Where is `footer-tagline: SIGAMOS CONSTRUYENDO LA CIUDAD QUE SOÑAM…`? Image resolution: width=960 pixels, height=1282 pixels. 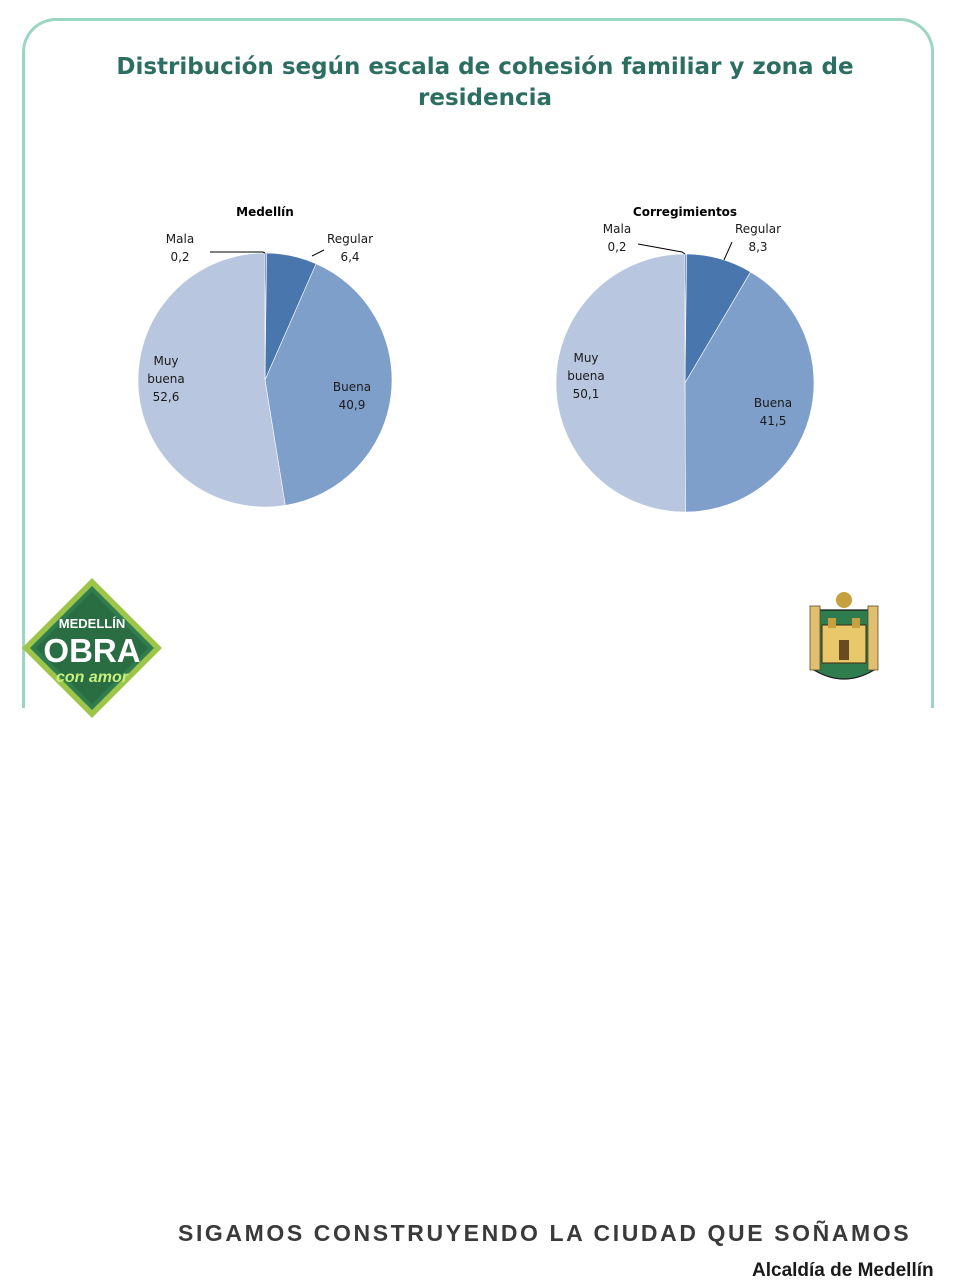 footer-tagline: SIGAMOS CONSTRUYENDO LA CIUDAD QUE SOÑAM… is located at coordinates (545, 1233).